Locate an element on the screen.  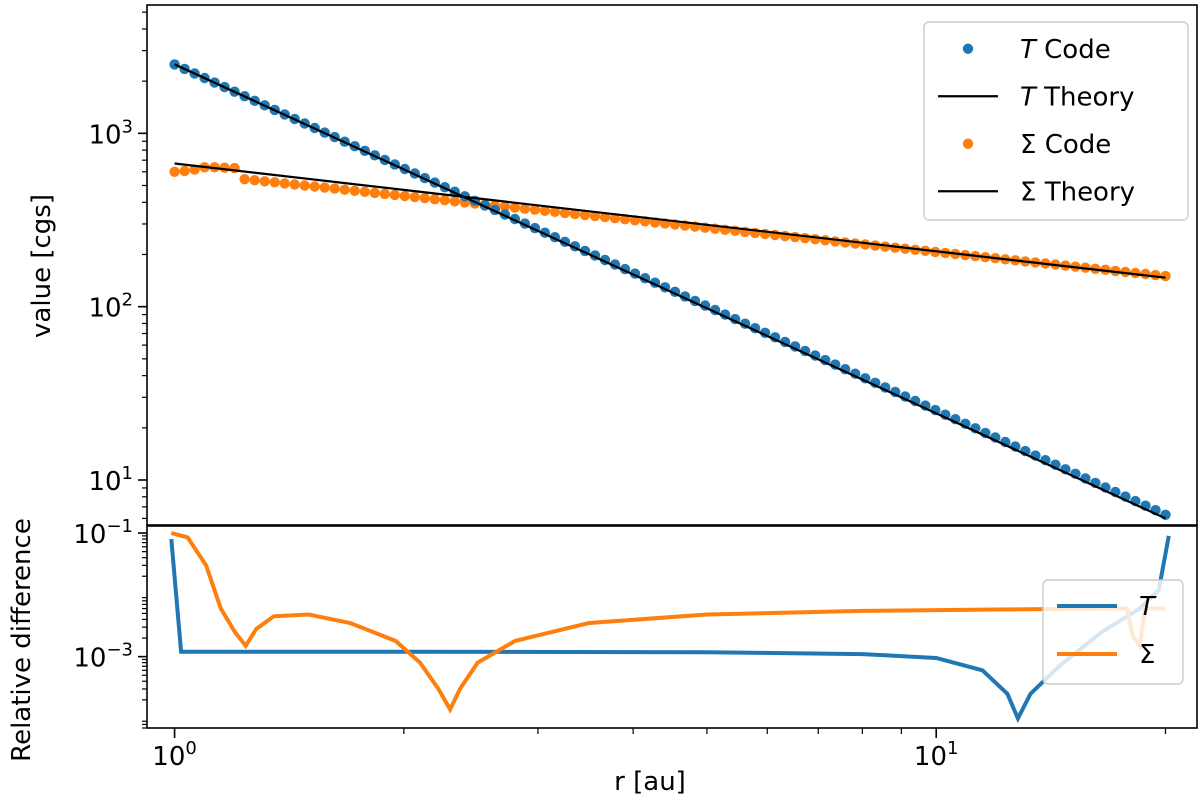
y-tick-label: 10³ is located at coordinates (110, 133).